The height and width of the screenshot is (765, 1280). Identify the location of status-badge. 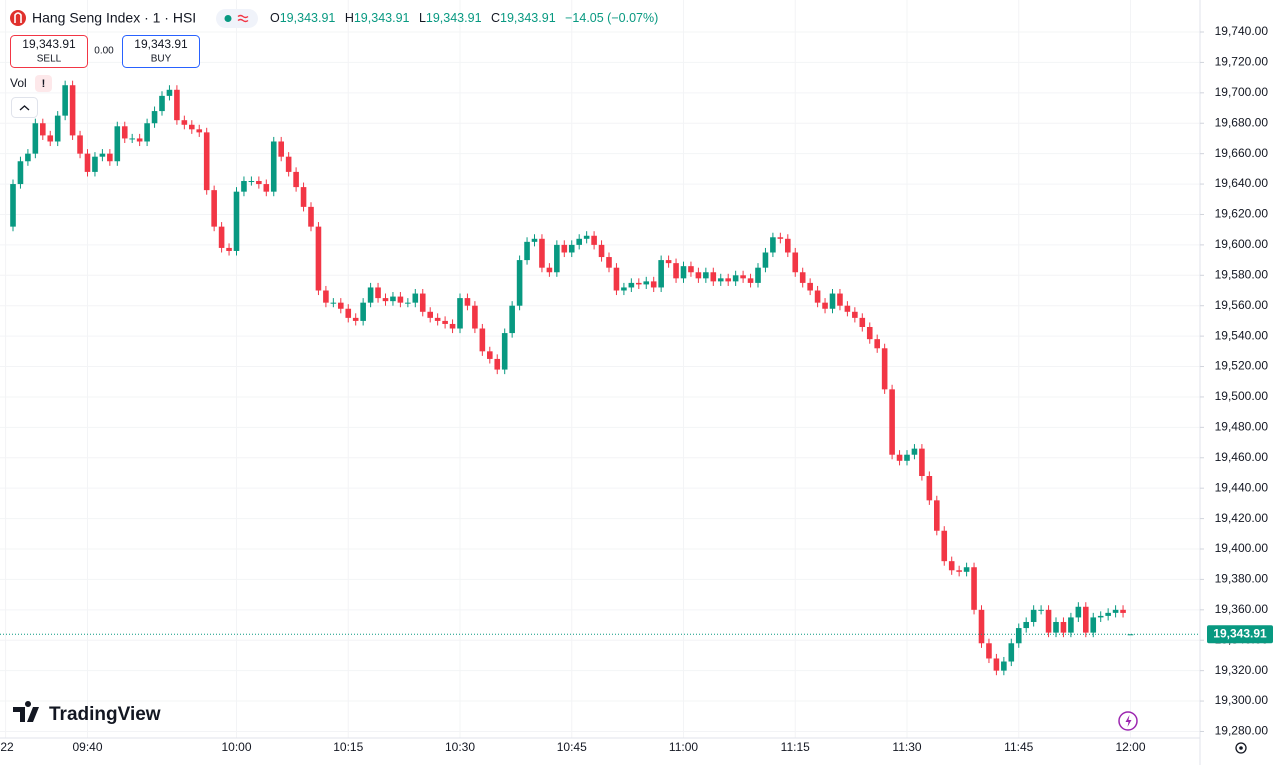
(237, 18).